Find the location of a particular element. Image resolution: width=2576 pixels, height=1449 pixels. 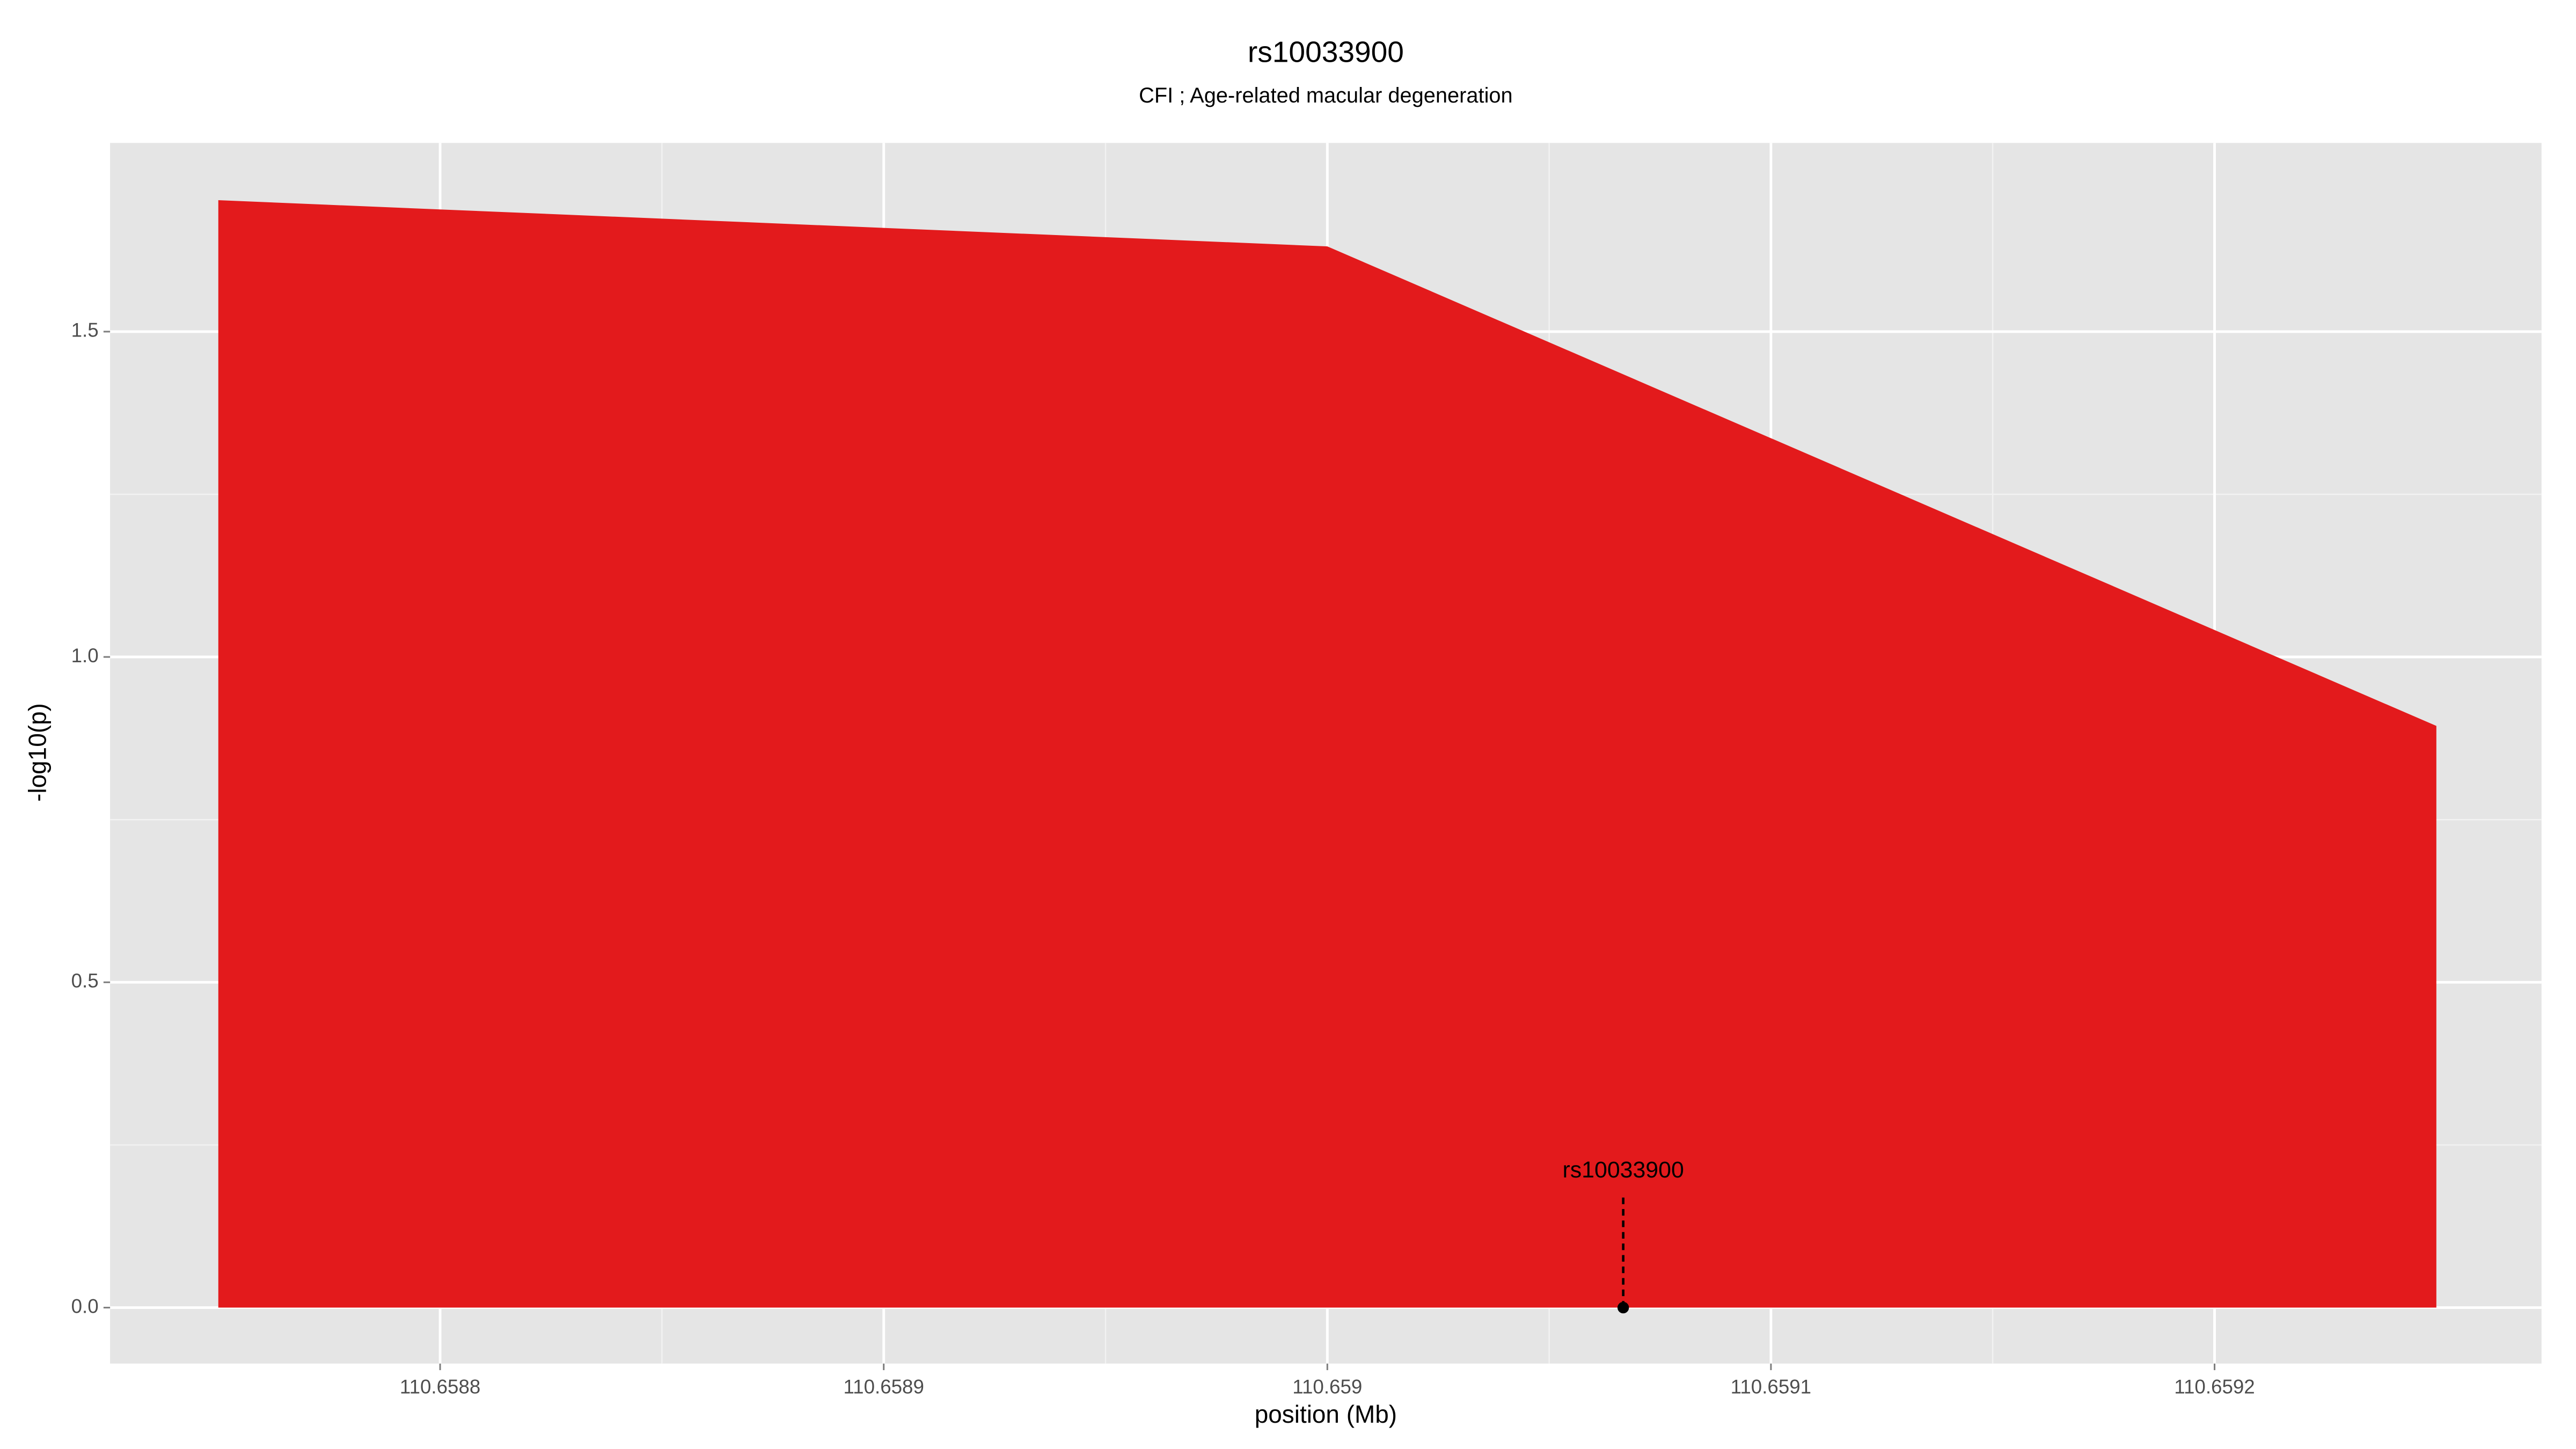

chart-title: rs10033900 is located at coordinates (1326, 52).